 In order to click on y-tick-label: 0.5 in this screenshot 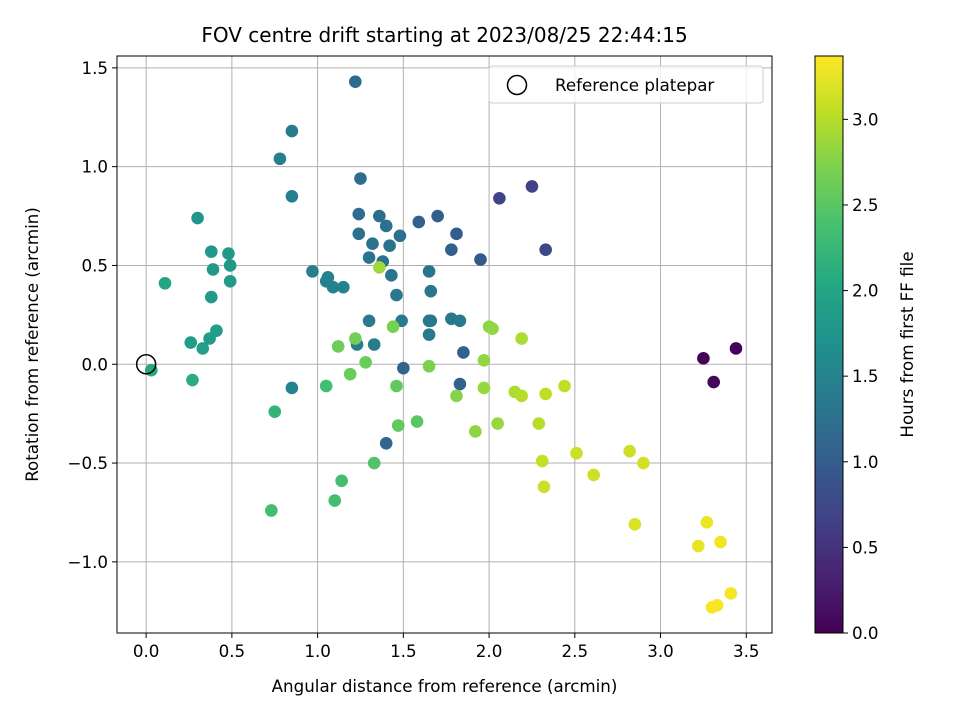, I will do `click(94, 265)`.